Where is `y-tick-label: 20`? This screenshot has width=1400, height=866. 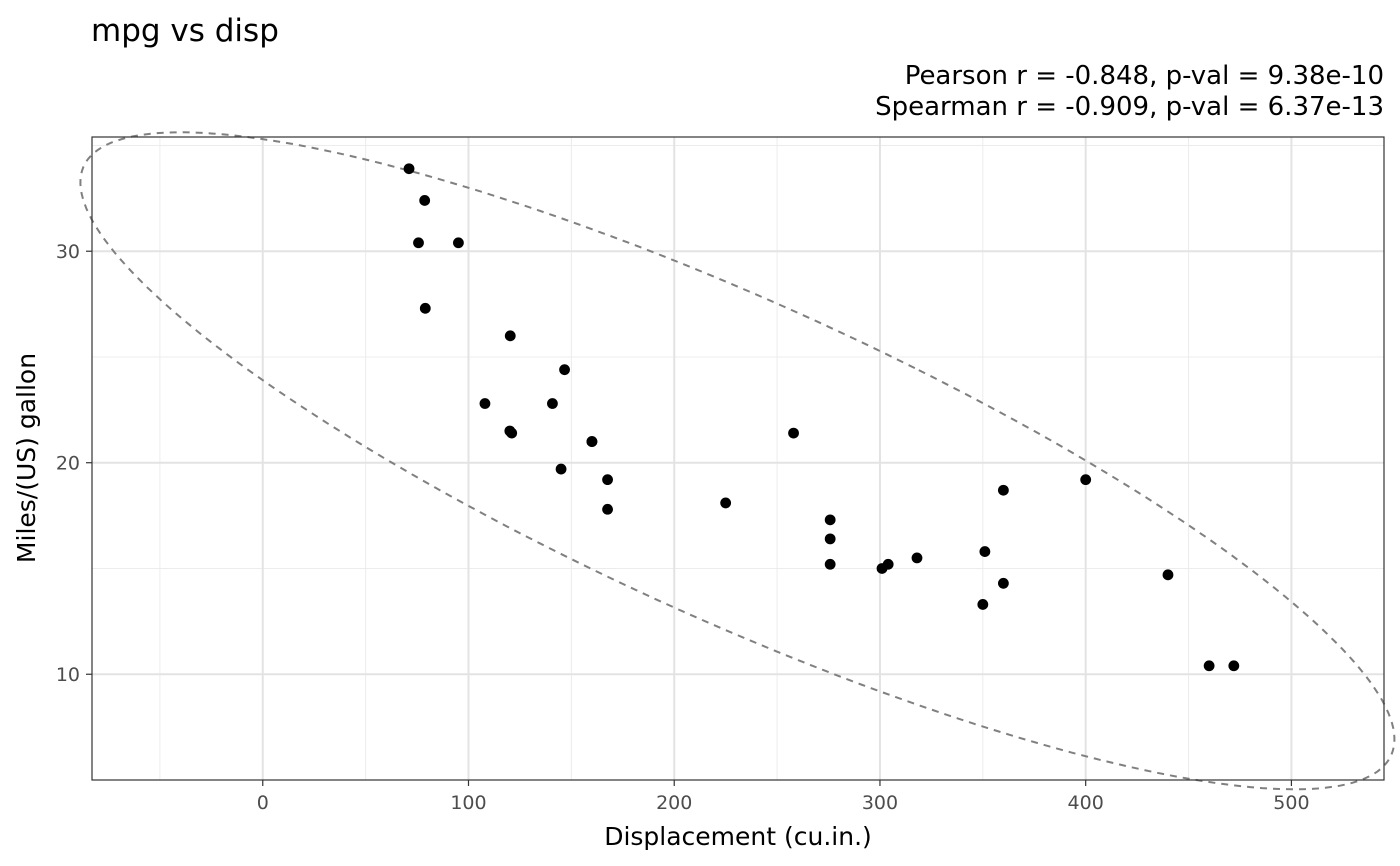
y-tick-label: 20 is located at coordinates (68, 464).